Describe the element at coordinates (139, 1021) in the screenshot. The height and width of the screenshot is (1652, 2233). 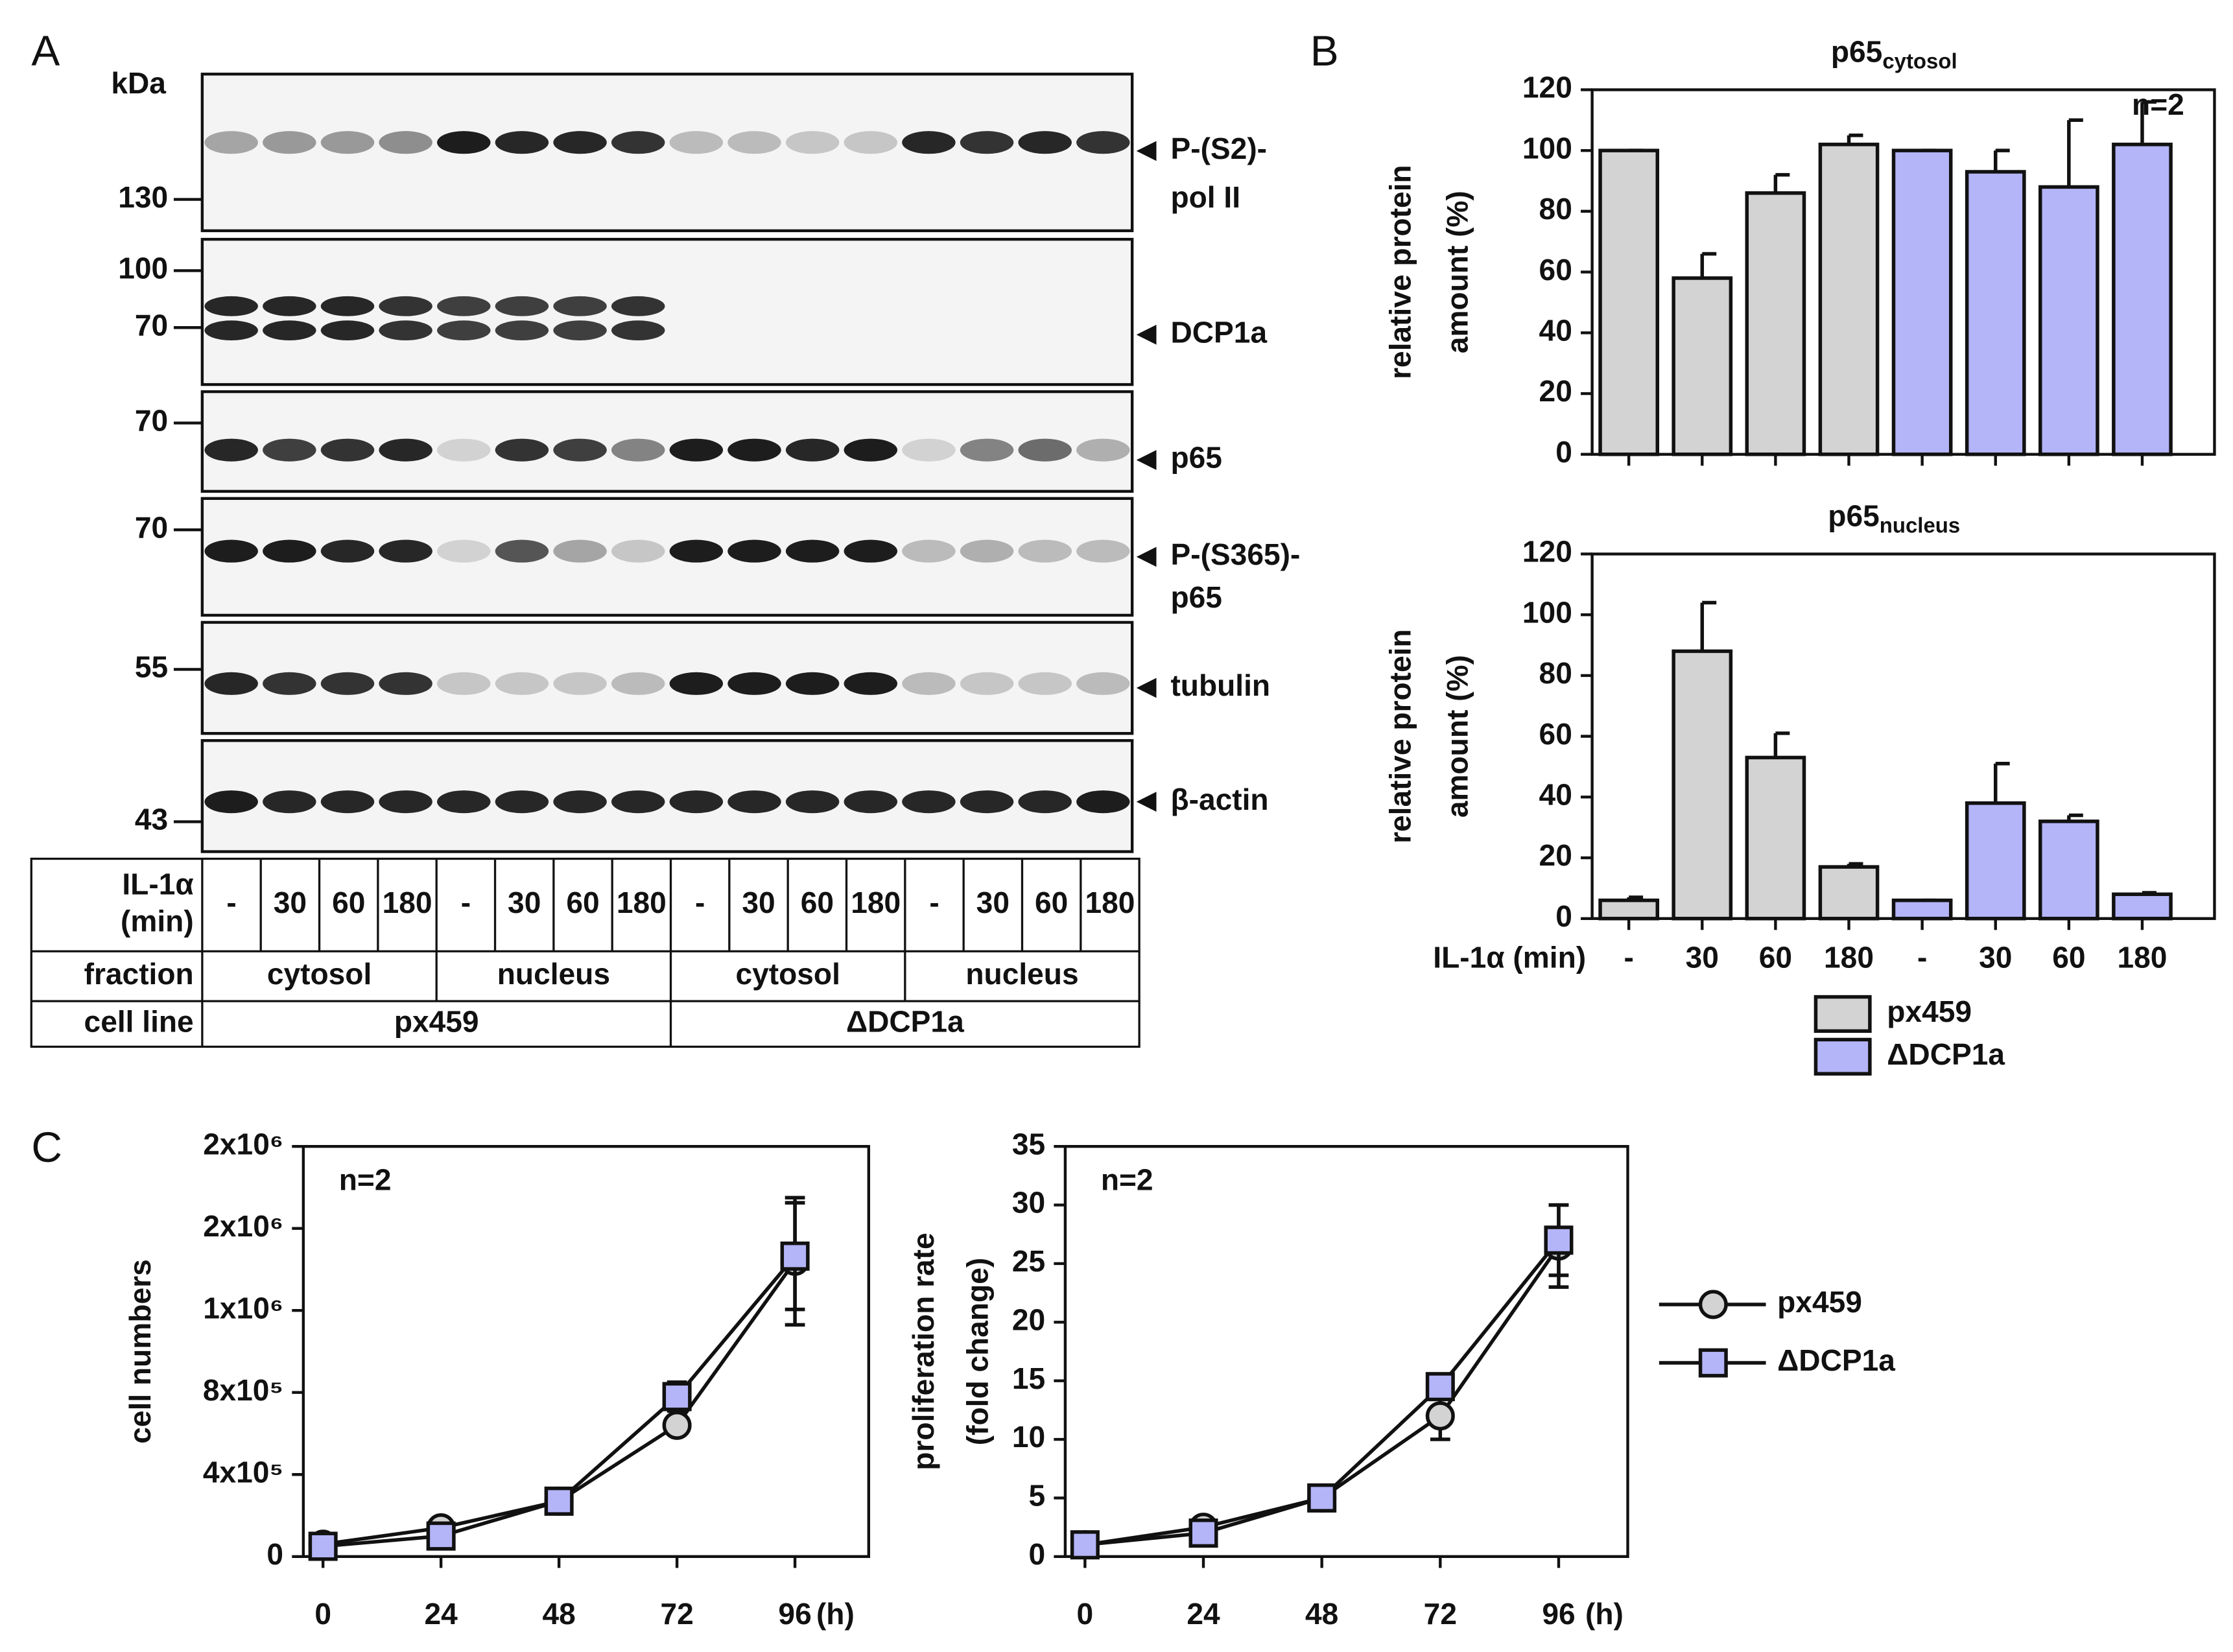
I see `table-row-label: cell line` at that location.